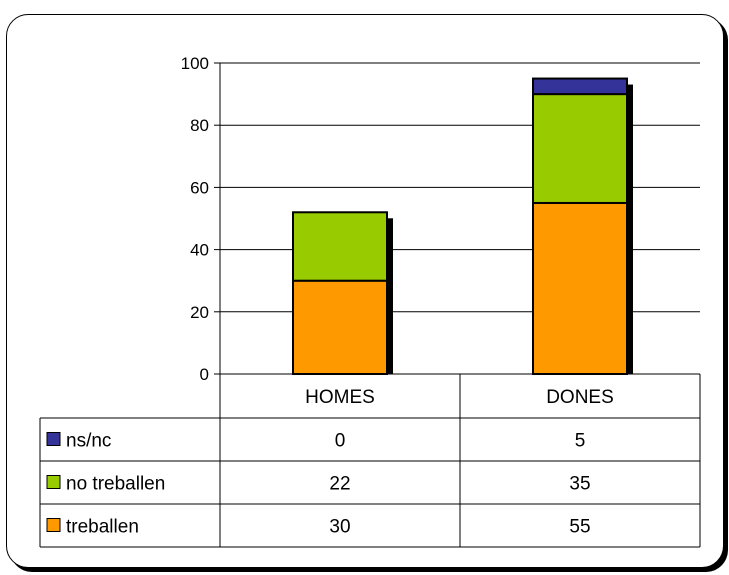 The height and width of the screenshot is (575, 729). I want to click on y-tick-label: 0, so click(204, 374).